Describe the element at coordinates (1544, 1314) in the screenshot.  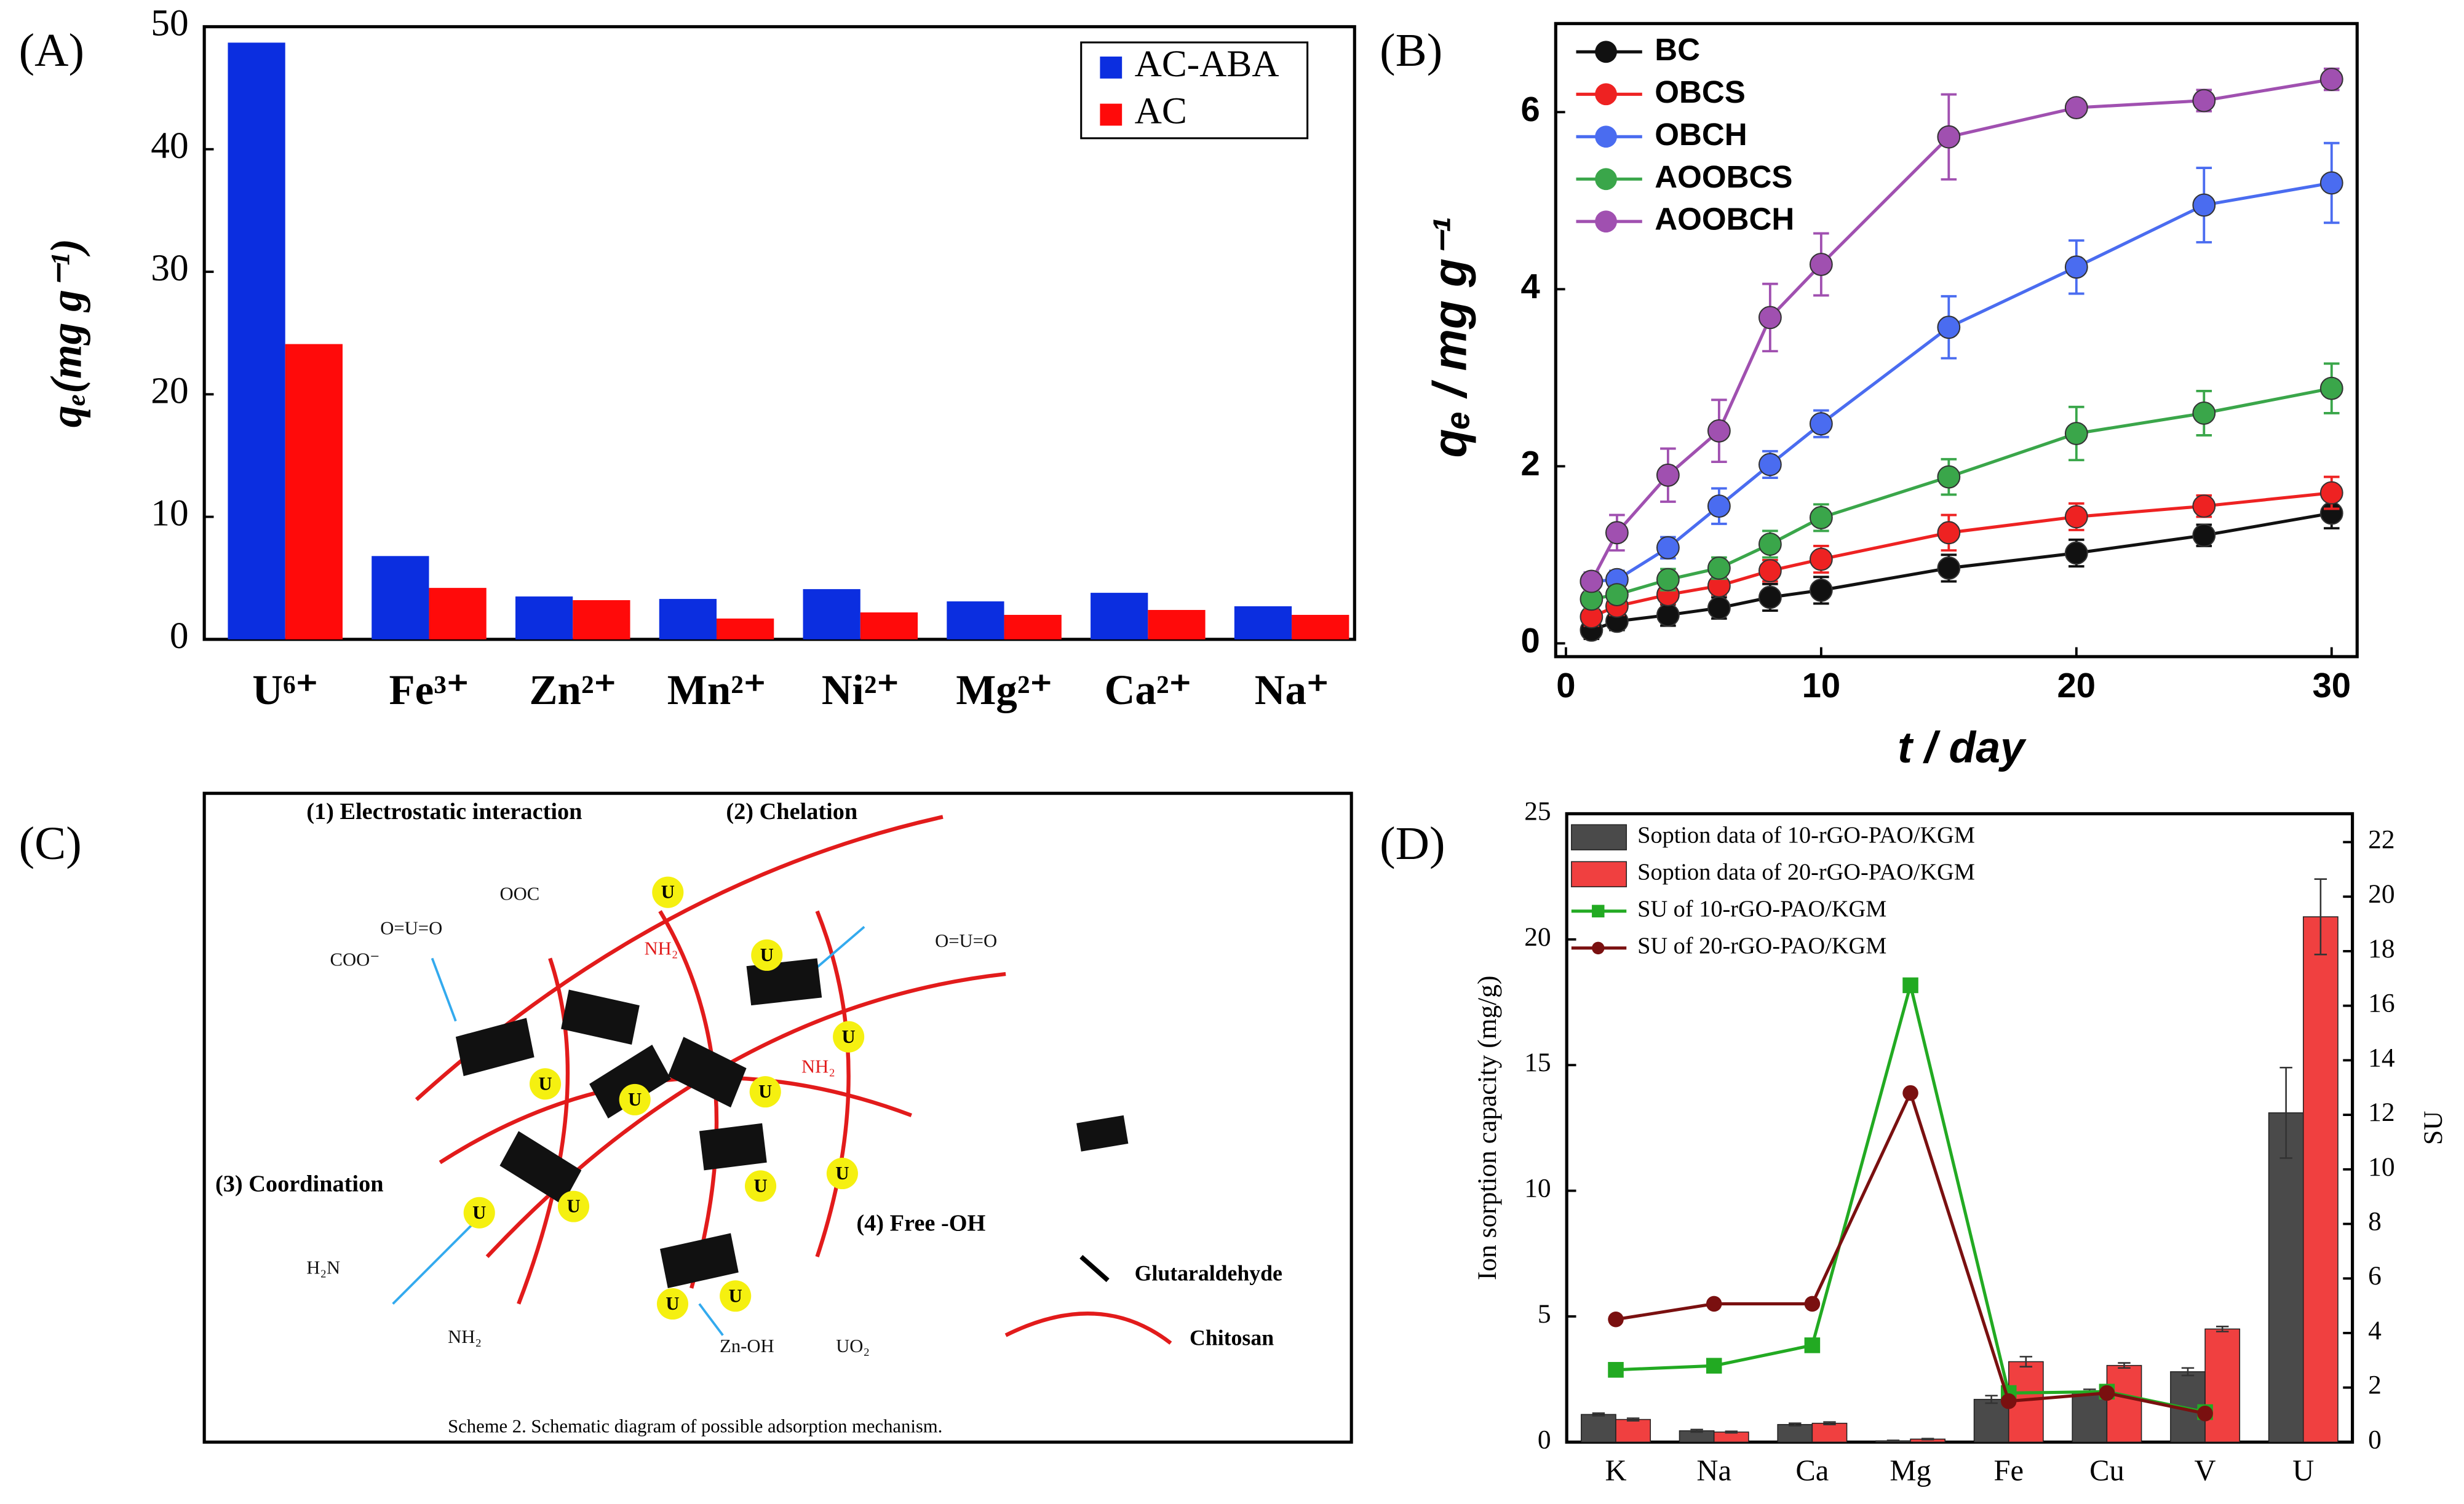
I see `tick-label: 5` at that location.